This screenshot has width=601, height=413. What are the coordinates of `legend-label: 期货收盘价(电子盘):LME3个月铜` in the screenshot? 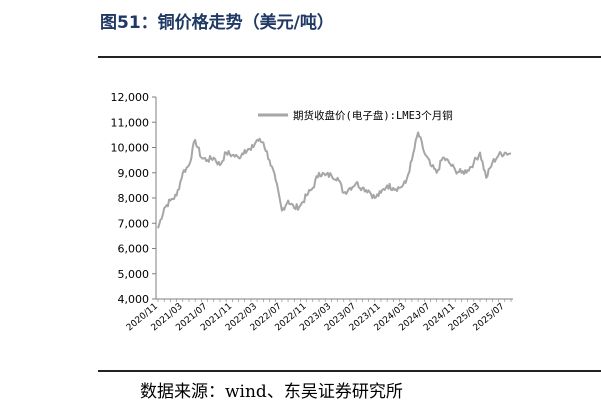 It's located at (373, 115).